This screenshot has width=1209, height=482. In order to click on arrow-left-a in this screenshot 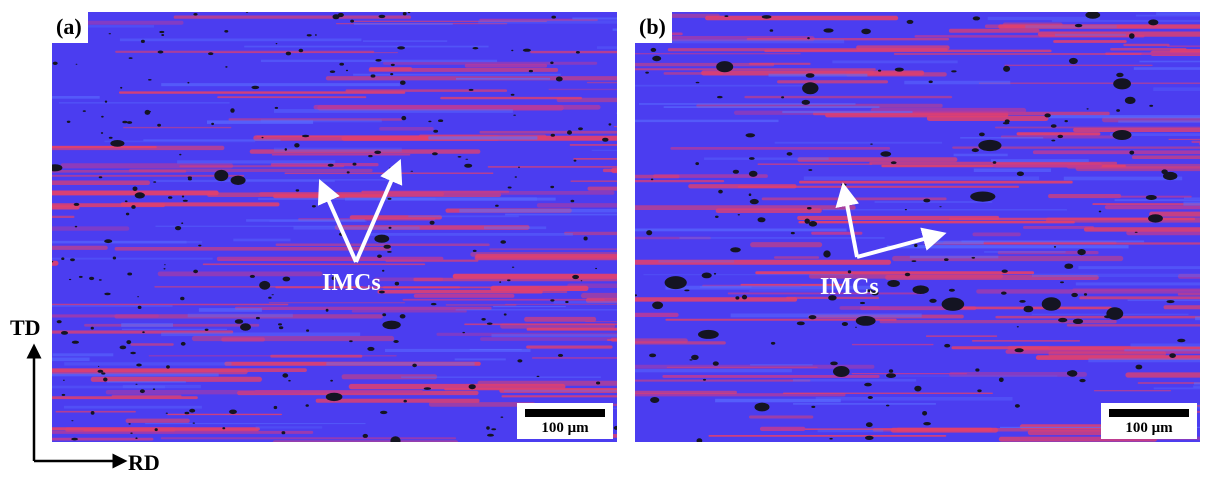, I will do `click(337, 221)`.